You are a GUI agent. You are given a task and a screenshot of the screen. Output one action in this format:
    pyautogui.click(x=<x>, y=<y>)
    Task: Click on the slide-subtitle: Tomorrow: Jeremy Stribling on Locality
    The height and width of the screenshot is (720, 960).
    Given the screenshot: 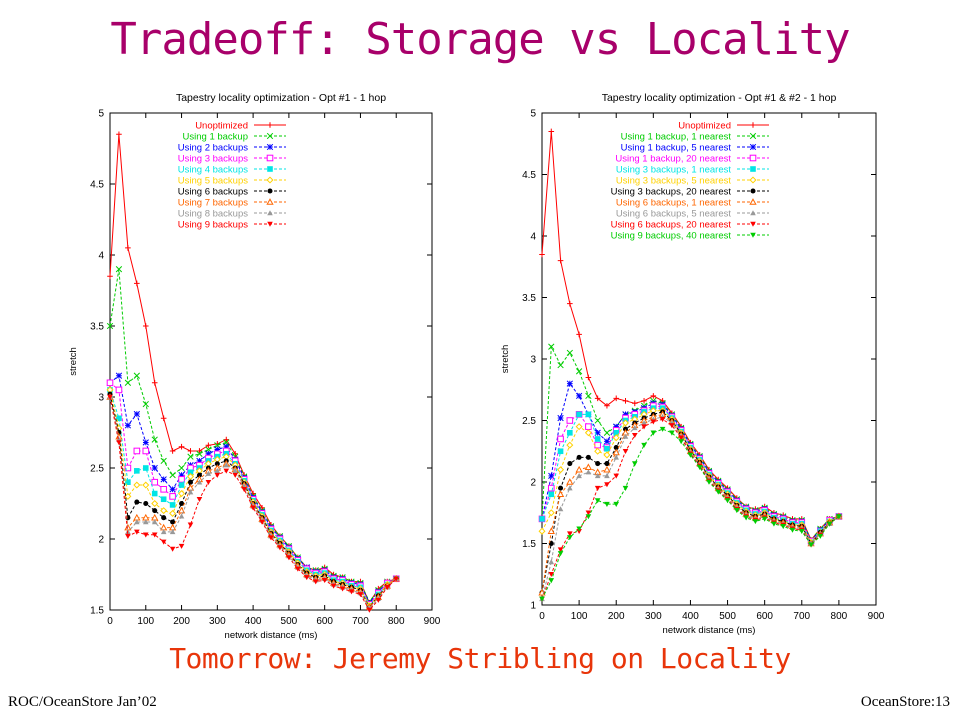 What is the action you would take?
    pyautogui.click(x=480, y=658)
    